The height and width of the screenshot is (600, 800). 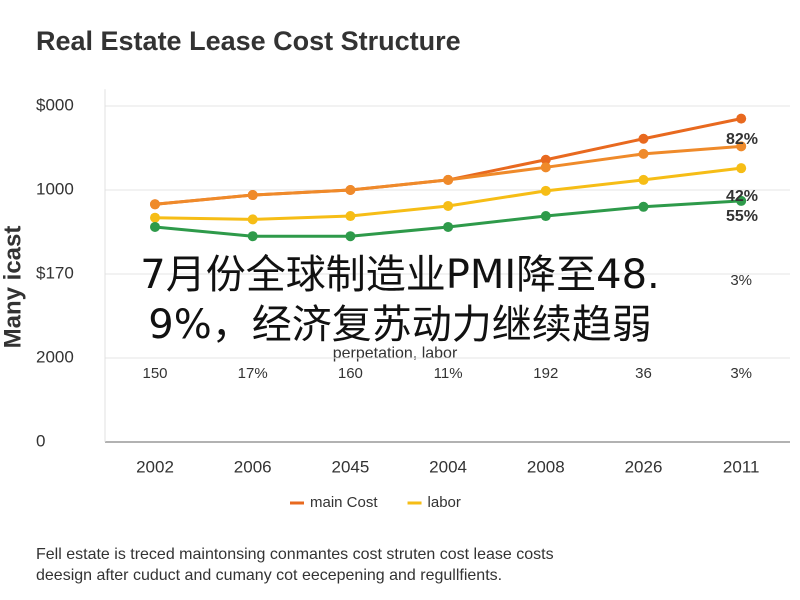 I want to click on x-tick-label: 2006, so click(x=253, y=466).